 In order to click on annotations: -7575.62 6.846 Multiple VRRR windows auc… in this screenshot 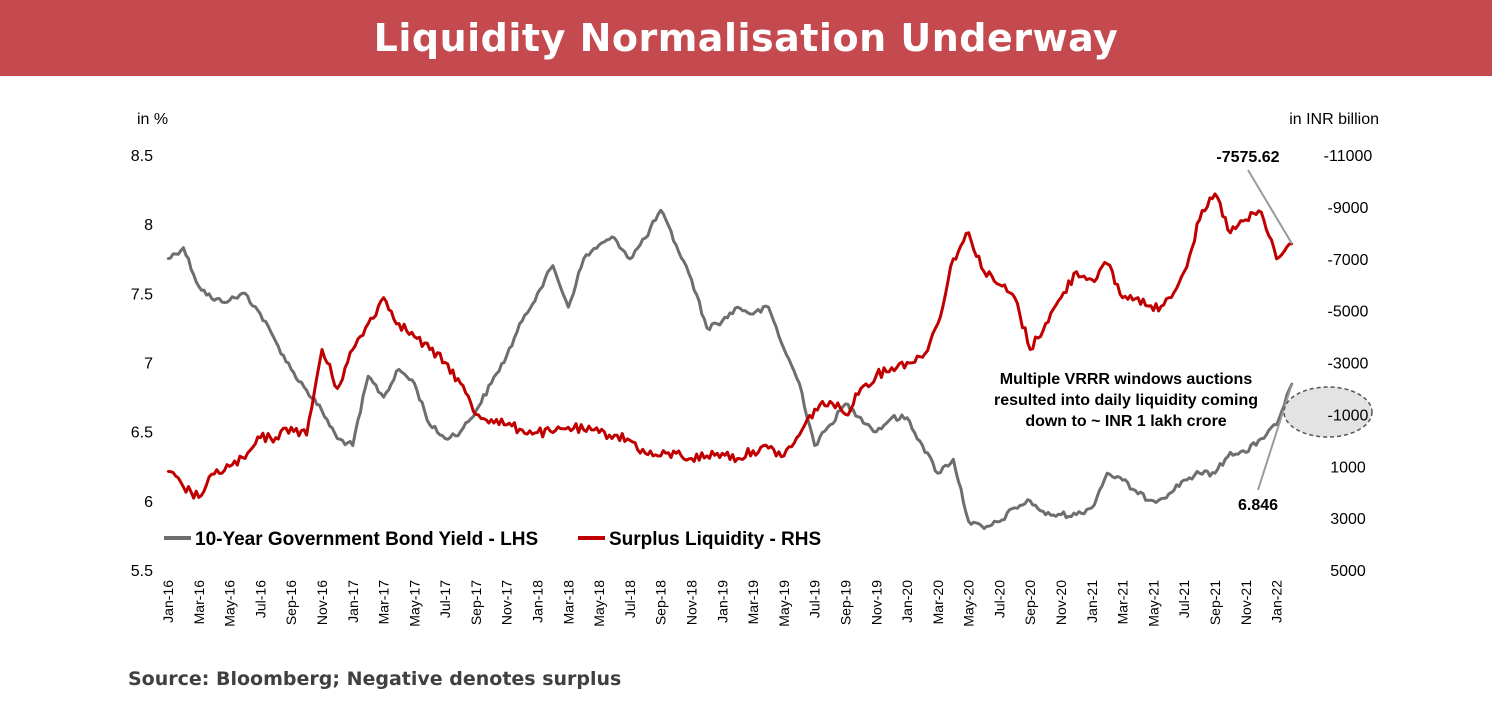, I will do `click(1183, 331)`.